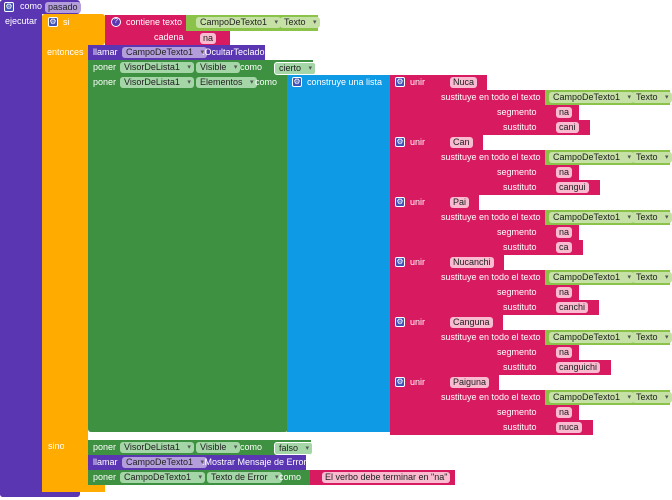 The width and height of the screenshot is (672, 500). Describe the element at coordinates (254, 462) in the screenshot. I see `method-label: .Mostrar Mensaje de Error` at that location.